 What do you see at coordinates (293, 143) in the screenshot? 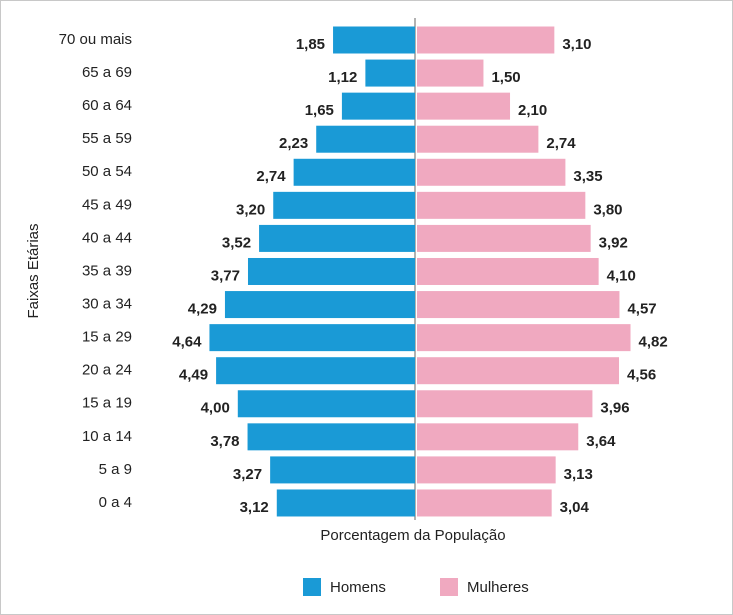
I see `value-label: 2,23` at bounding box center [293, 143].